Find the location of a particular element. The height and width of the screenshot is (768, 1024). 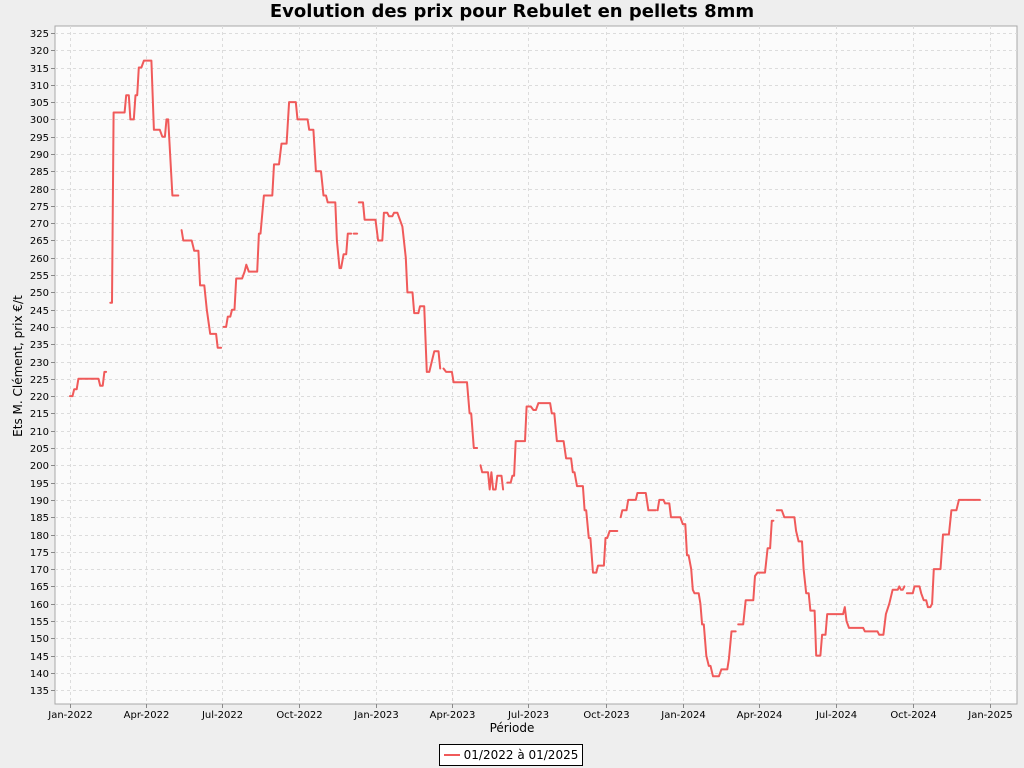

y-tick-label: 200 is located at coordinates (39, 466).